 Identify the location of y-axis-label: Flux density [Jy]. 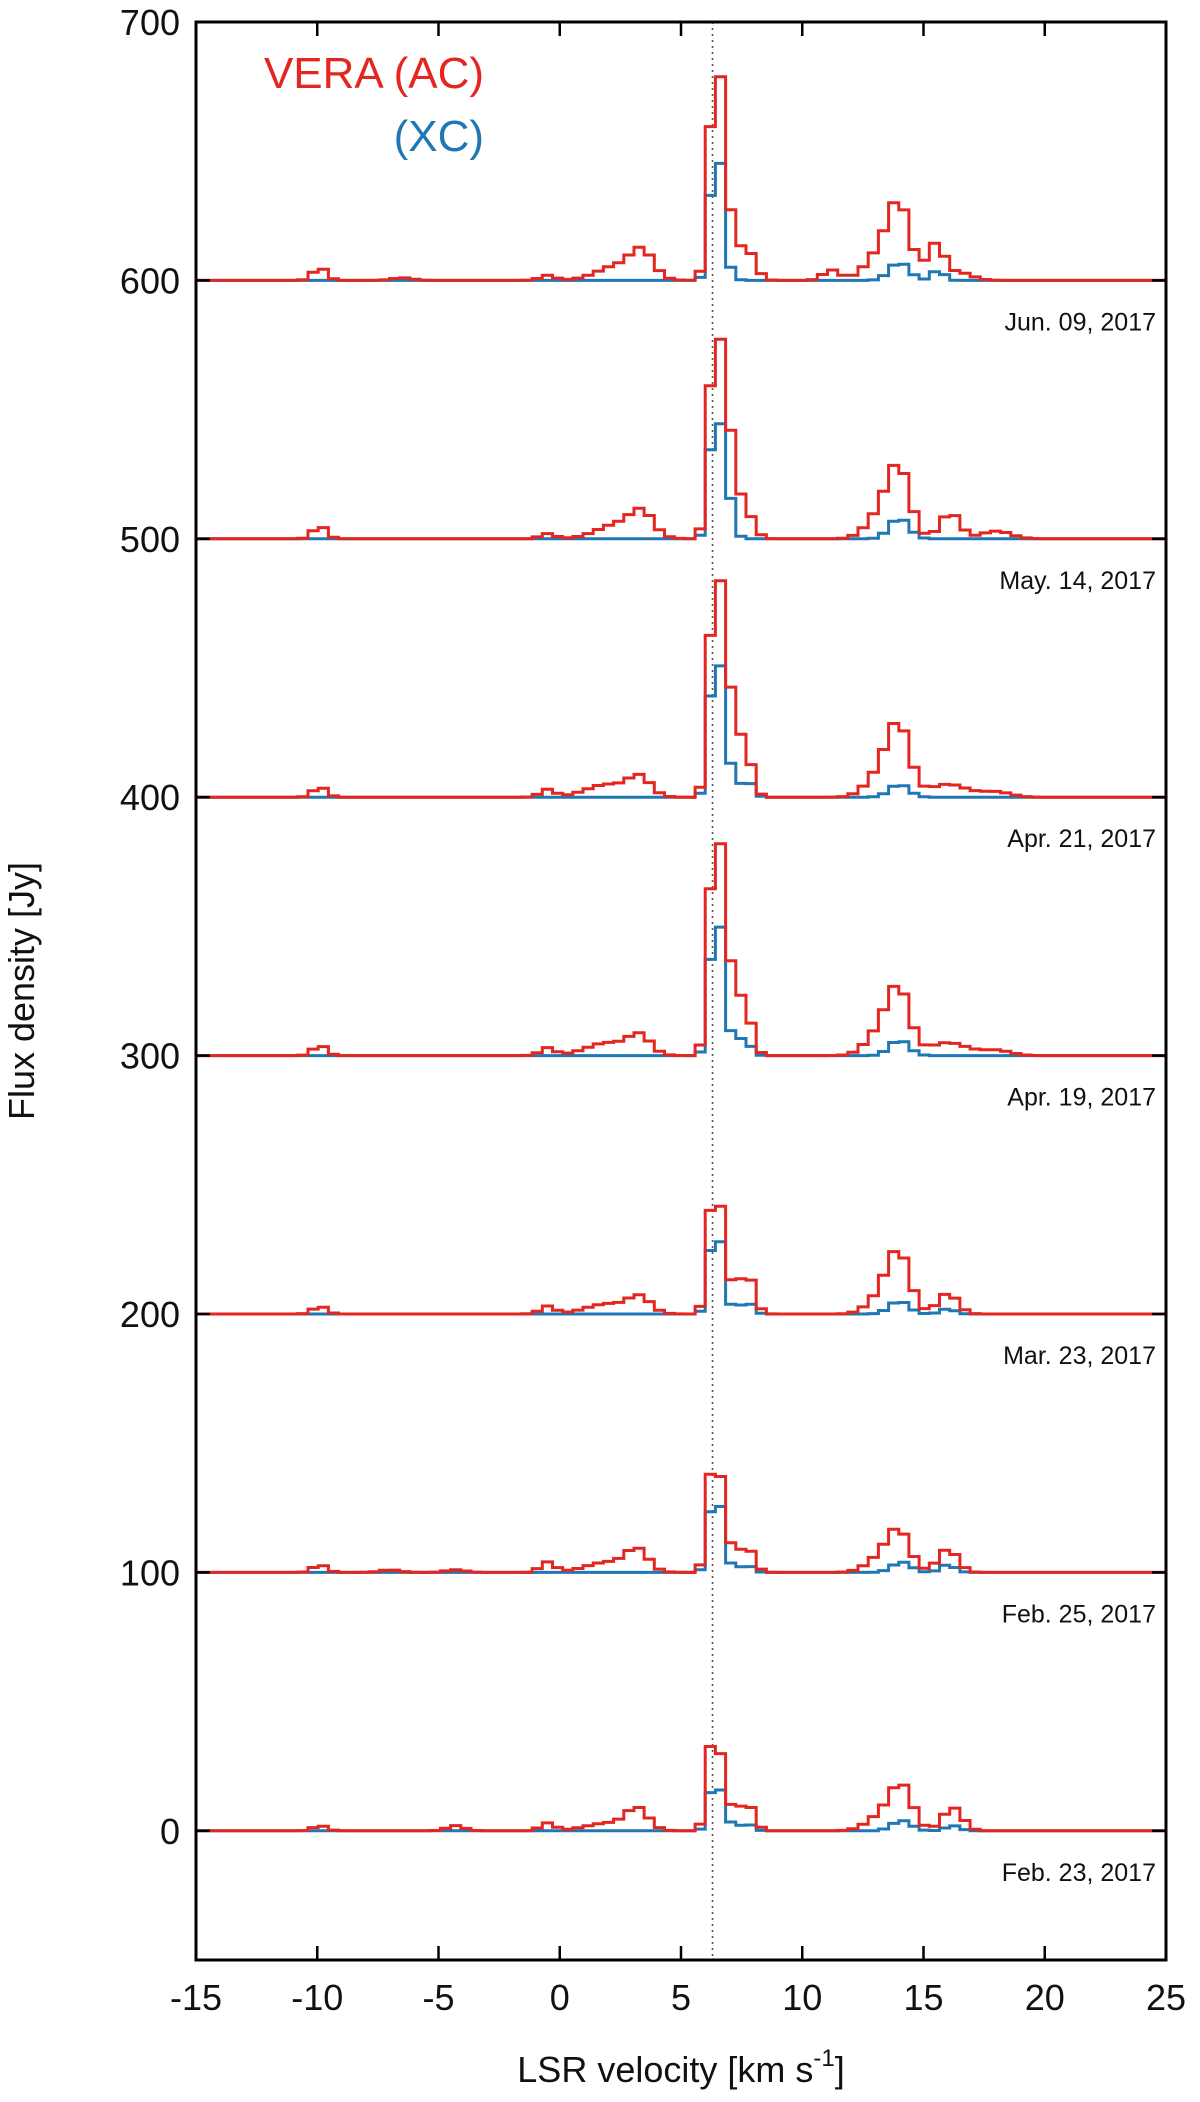
(21, 991).